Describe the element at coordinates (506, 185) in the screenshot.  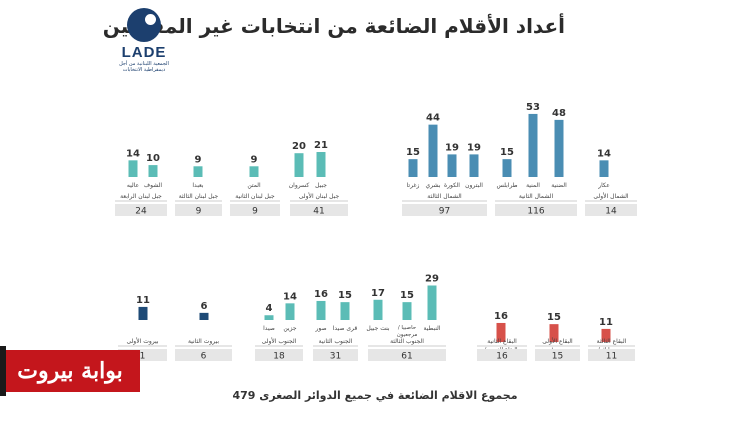
I see `category-label: طرابلس` at that location.